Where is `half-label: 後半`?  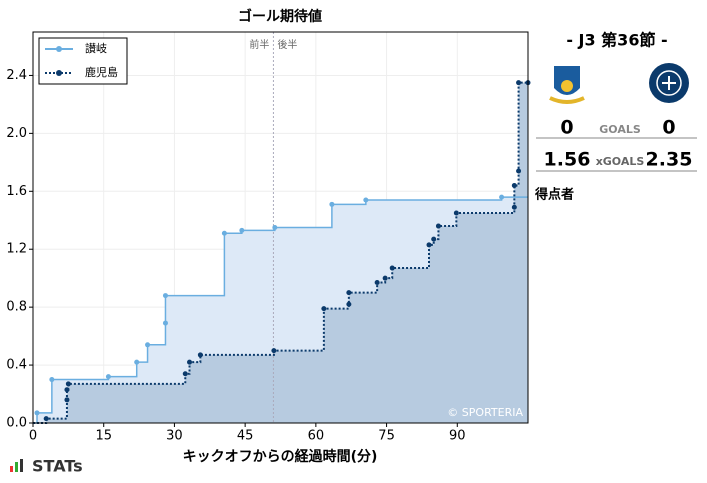
half-label: 後半 is located at coordinates (287, 44).